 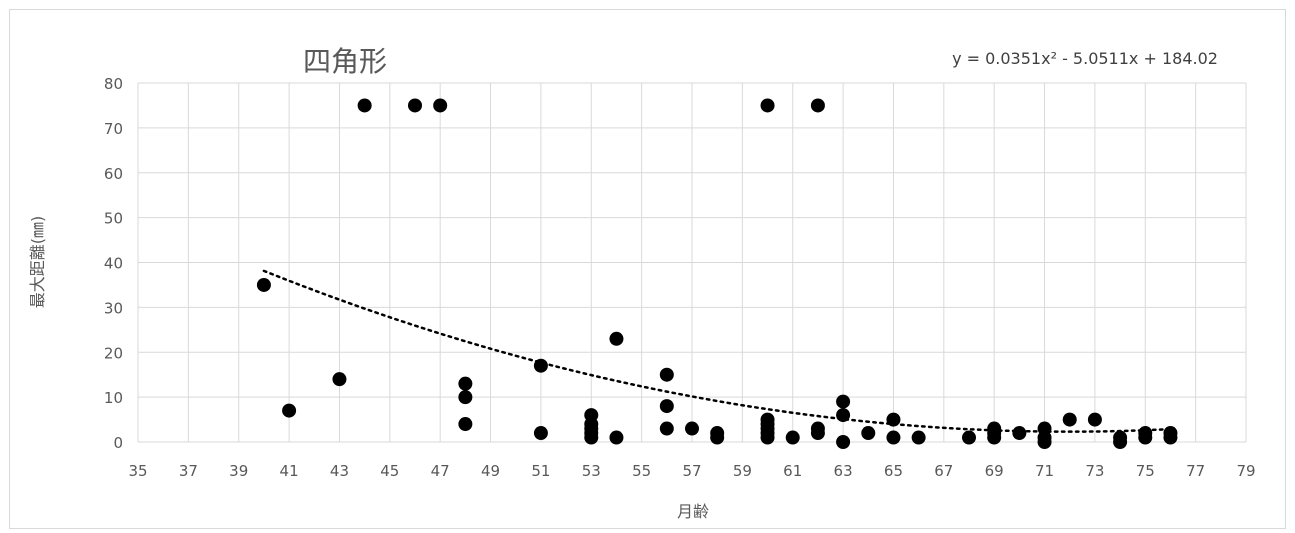 I want to click on y-axis-title: 最大距離(㎜), so click(x=37, y=262).